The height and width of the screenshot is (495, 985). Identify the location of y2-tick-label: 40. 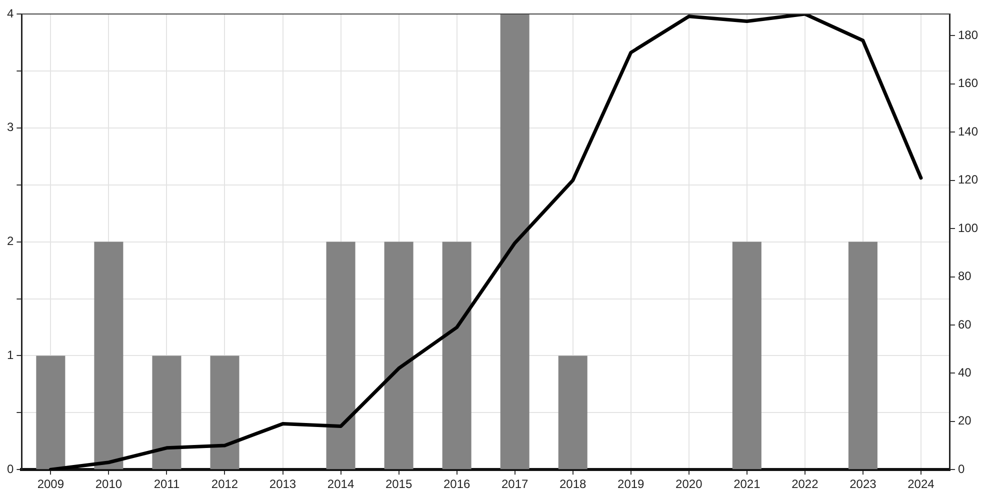
(965, 372).